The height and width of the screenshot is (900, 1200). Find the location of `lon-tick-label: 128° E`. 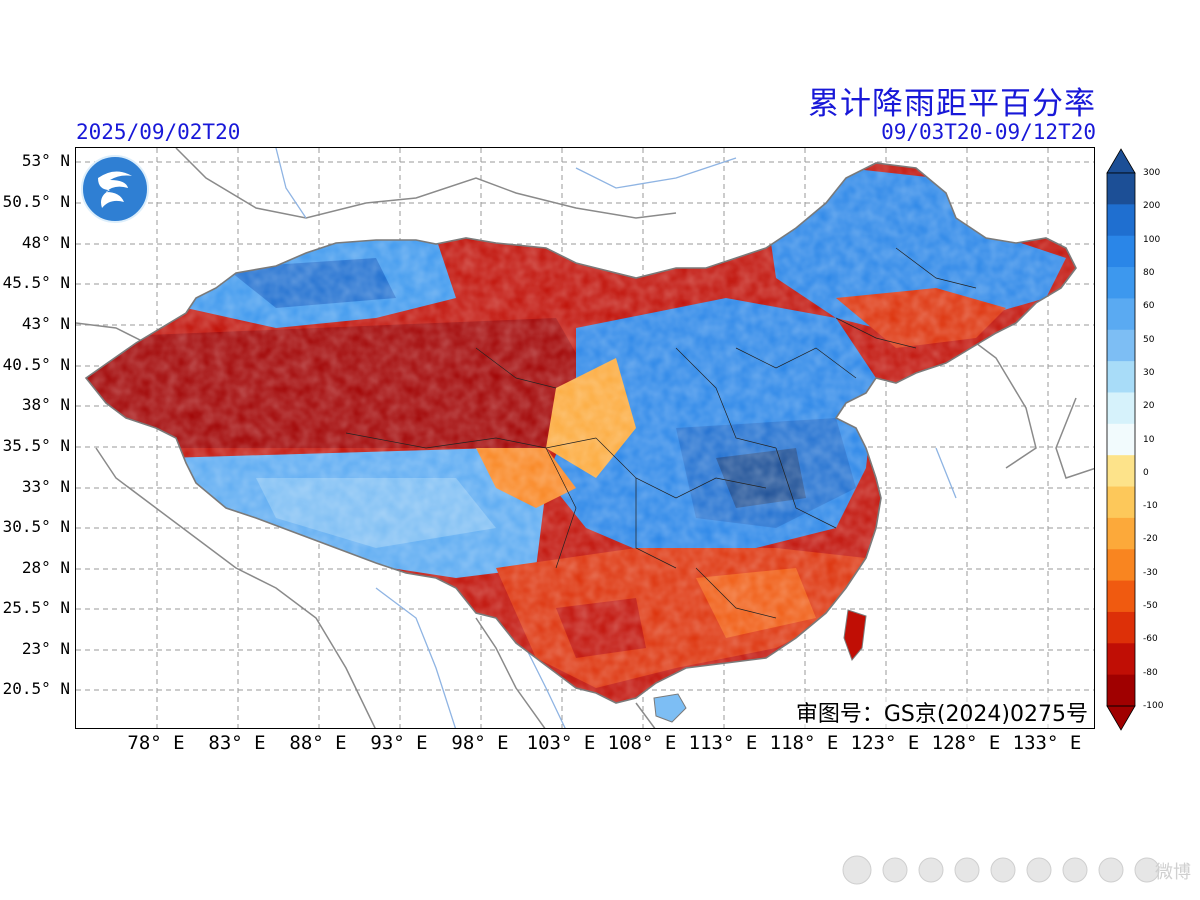

lon-tick-label: 128° E is located at coordinates (966, 743).